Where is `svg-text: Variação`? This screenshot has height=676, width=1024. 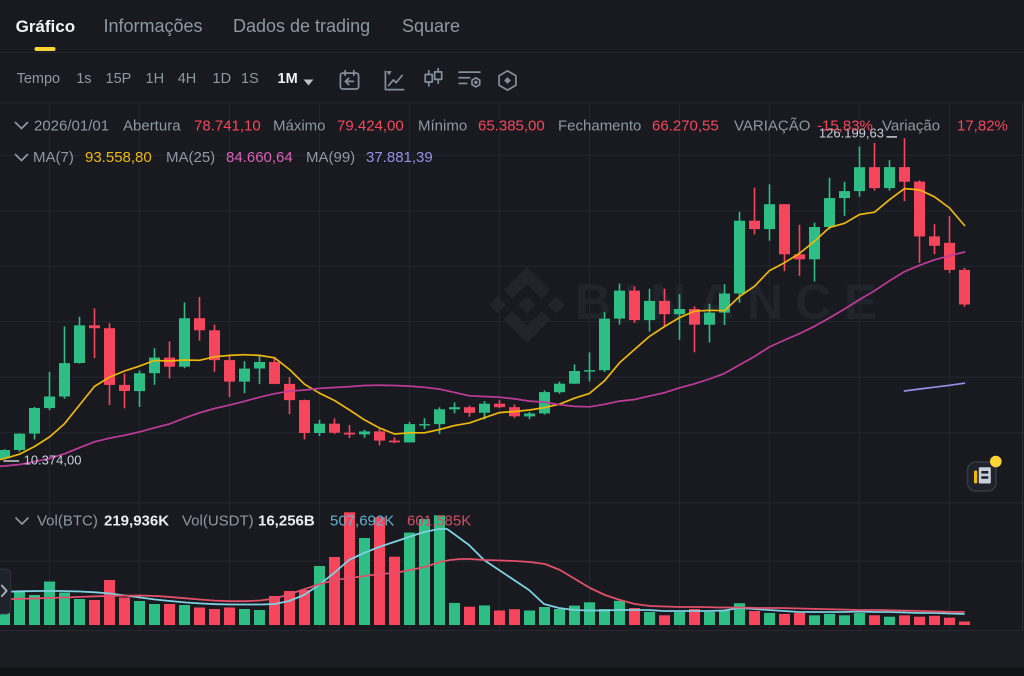
svg-text: Variação is located at coordinates (911, 126).